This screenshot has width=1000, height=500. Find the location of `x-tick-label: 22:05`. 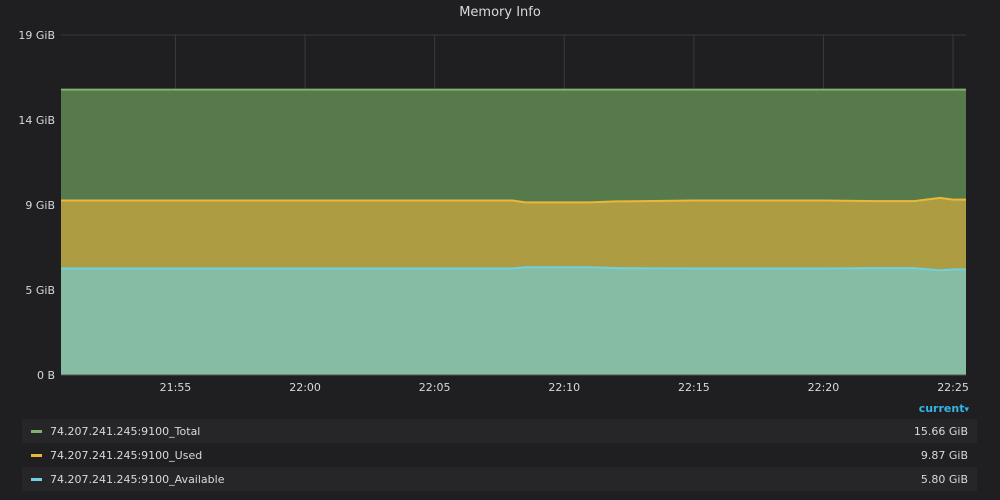

x-tick-label: 22:05 is located at coordinates (435, 387).